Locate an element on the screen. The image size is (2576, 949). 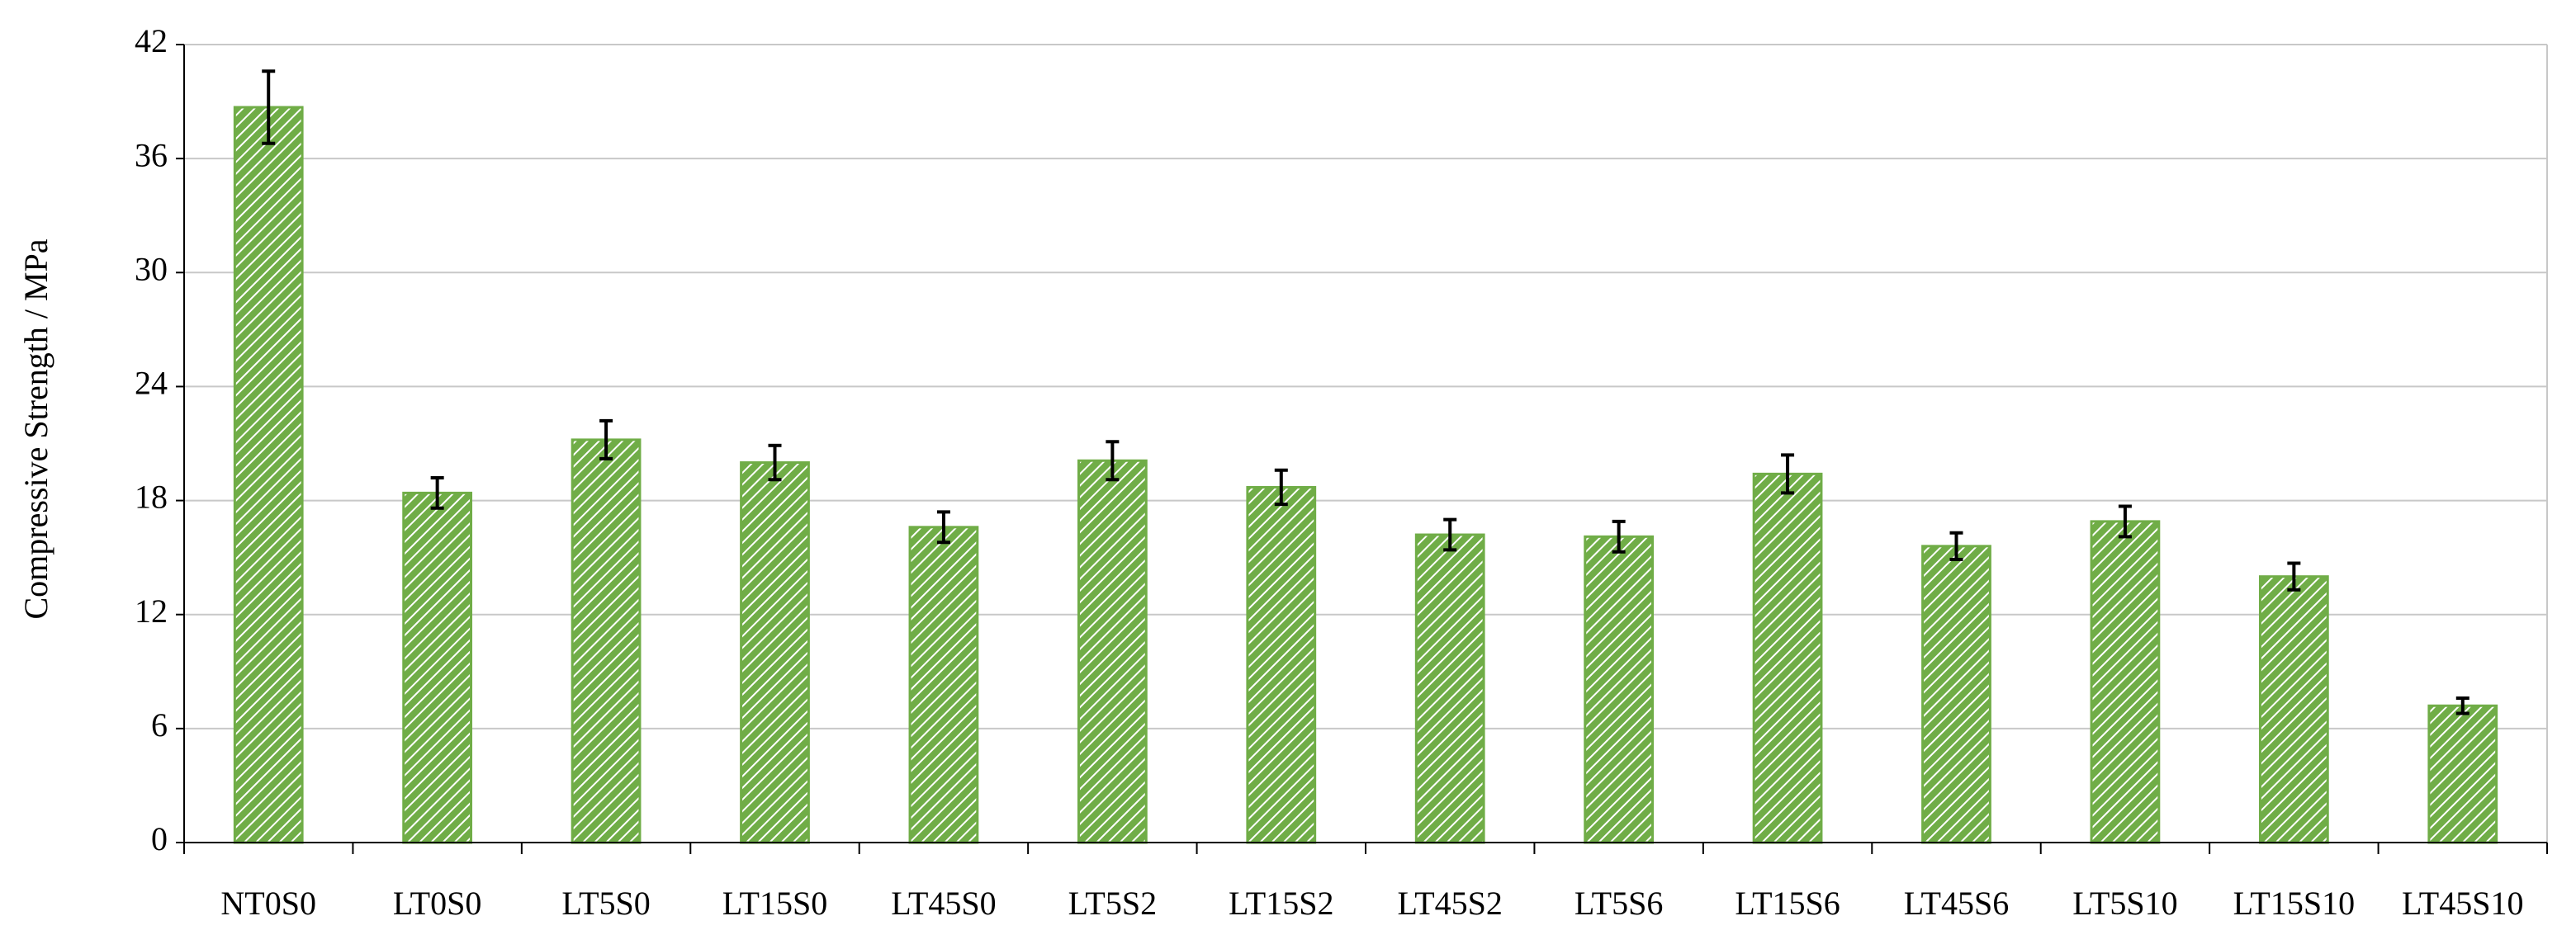
y-tick-label: 30 is located at coordinates (151, 268).